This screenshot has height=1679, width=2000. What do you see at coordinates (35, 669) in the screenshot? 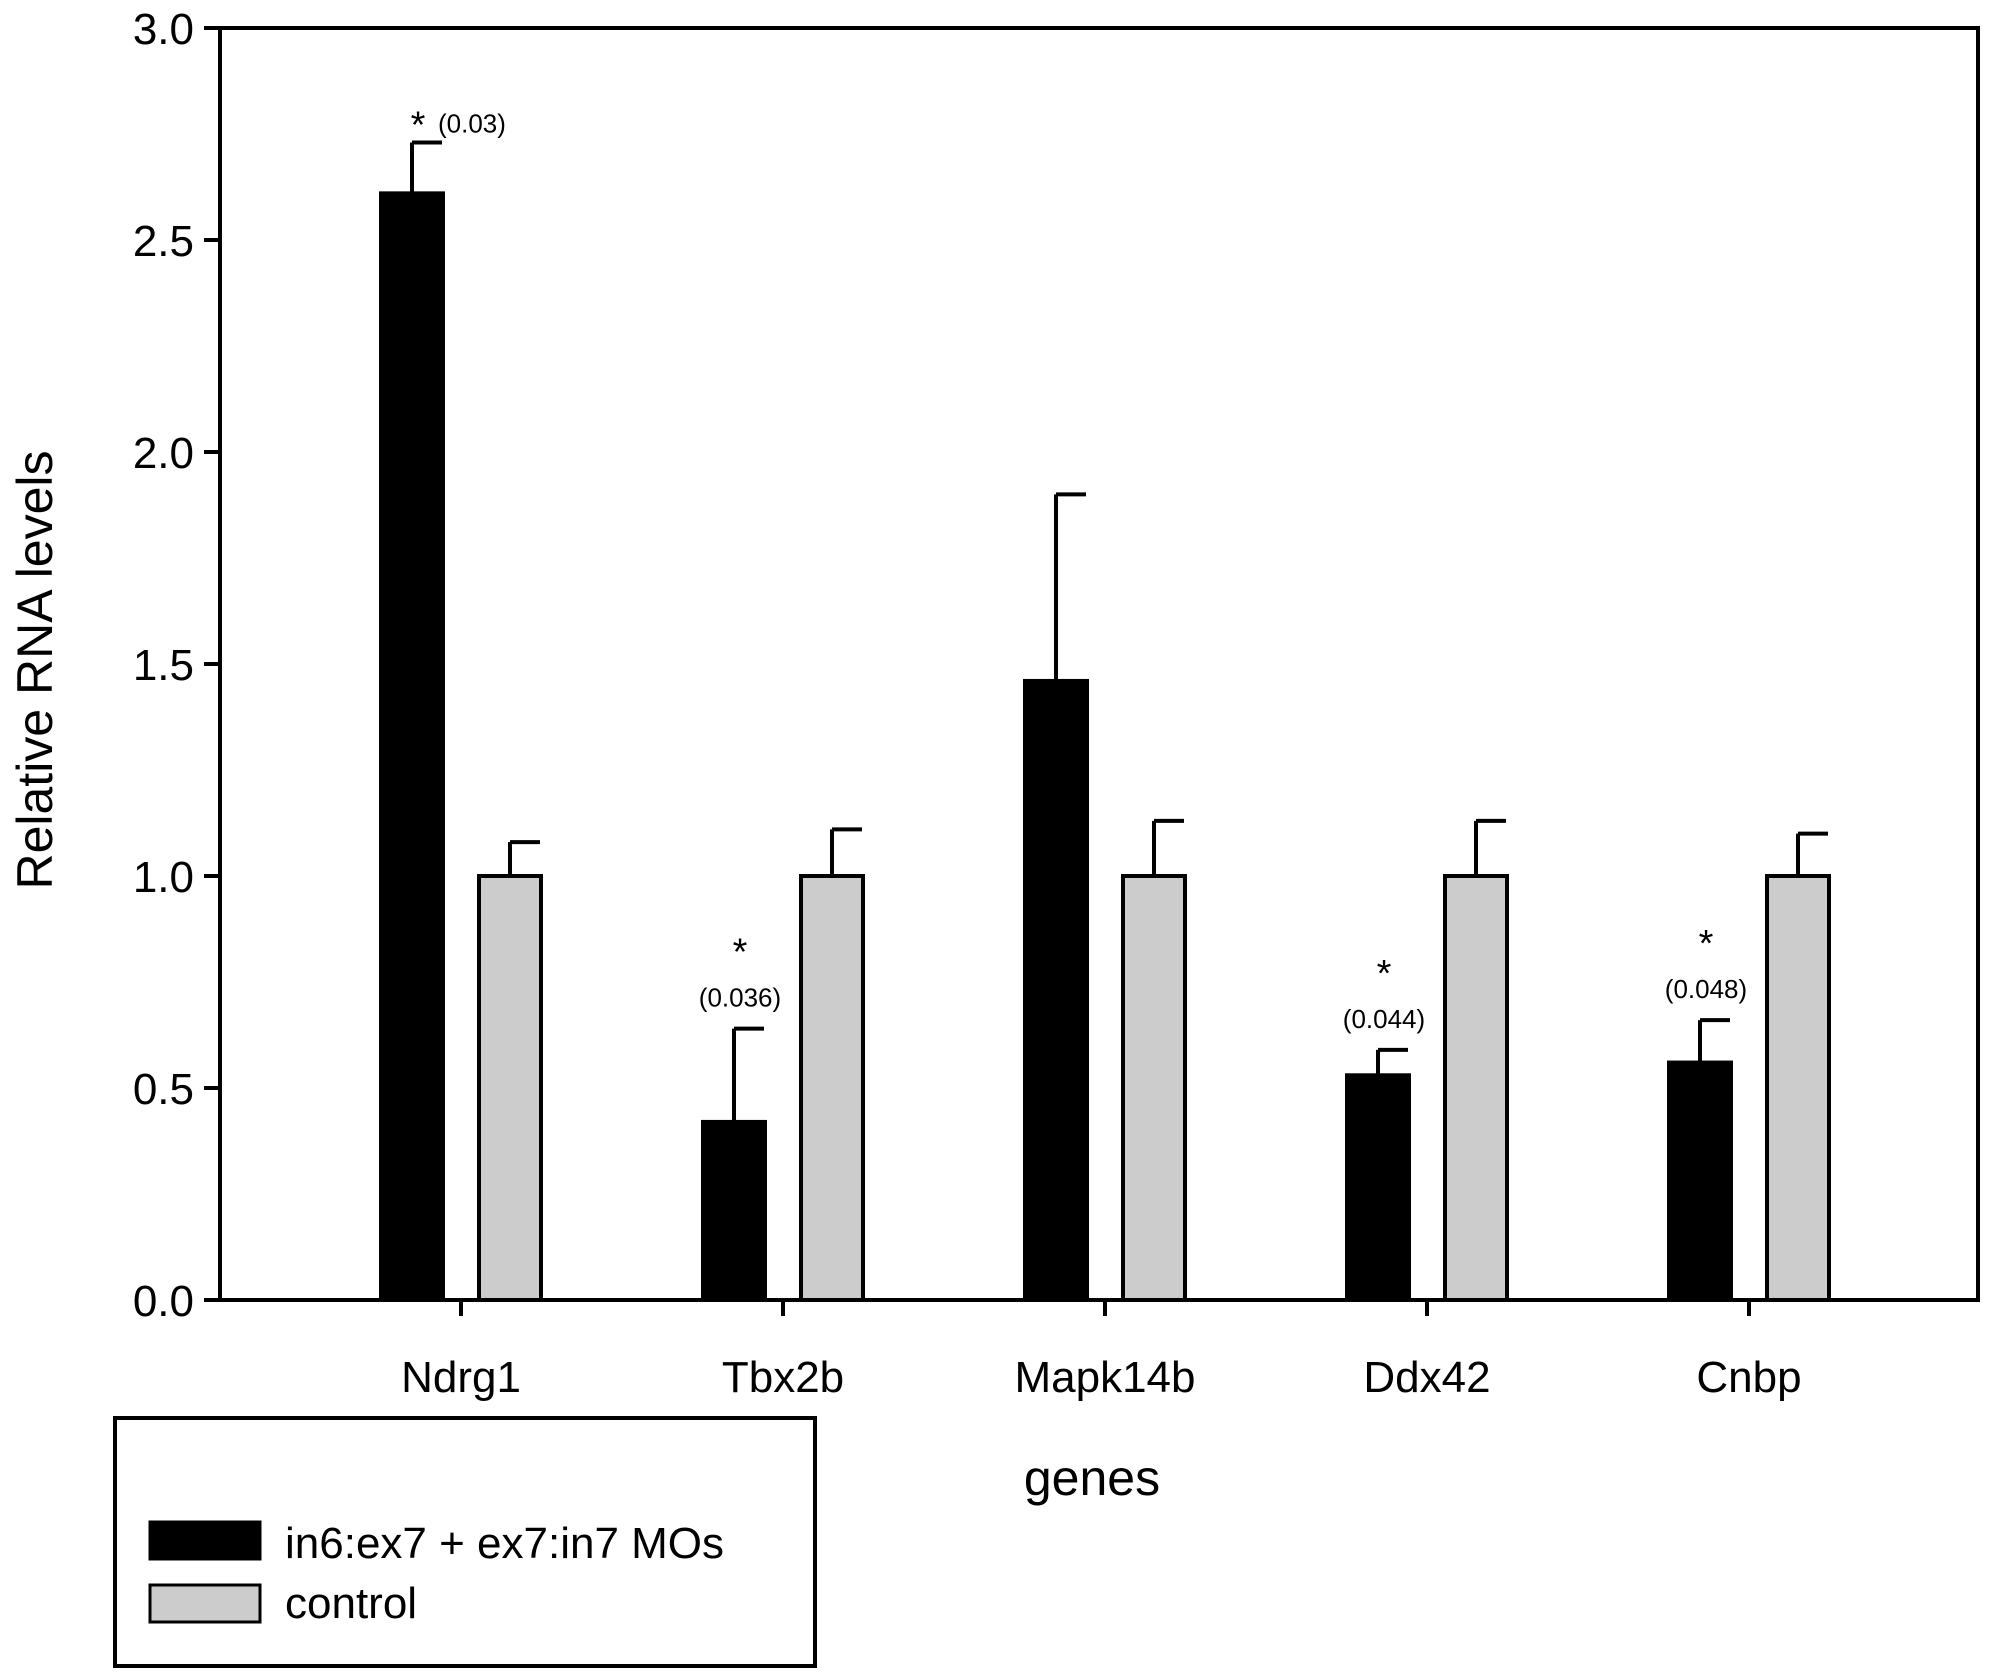
I see `y-axis-label: Relative RNA levels` at bounding box center [35, 669].